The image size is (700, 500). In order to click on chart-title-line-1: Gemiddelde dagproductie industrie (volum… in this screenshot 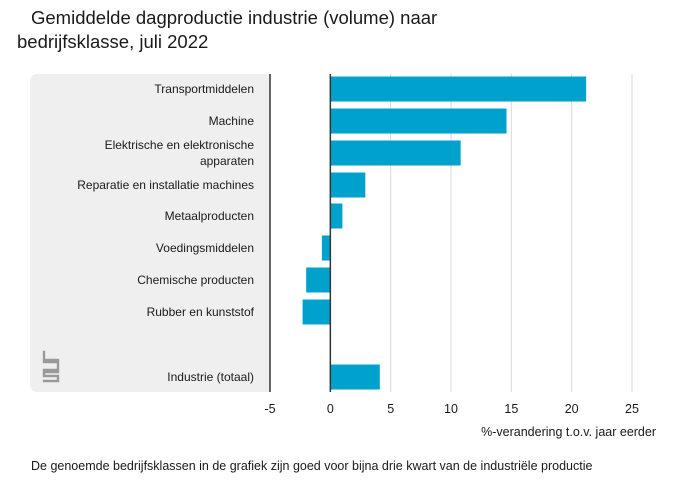, I will do `click(234, 17)`.